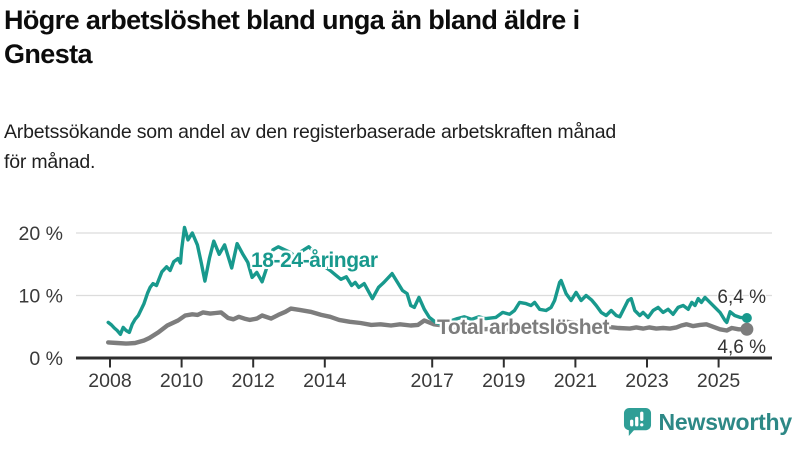 This screenshot has width=800, height=450. What do you see at coordinates (46, 359) in the screenshot?
I see `y-tick-label-0: 0 %` at bounding box center [46, 359].